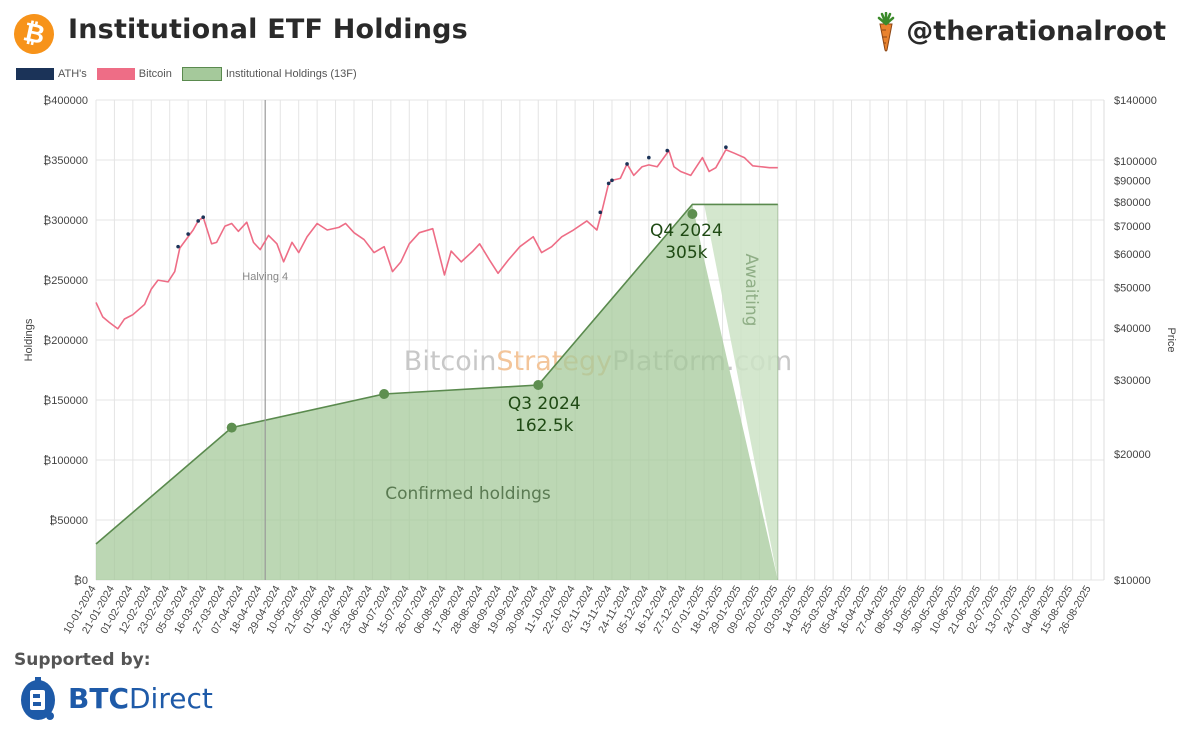  Describe the element at coordinates (65, 281) in the screenshot. I see `y-left-tick-label: ₿250000` at that location.